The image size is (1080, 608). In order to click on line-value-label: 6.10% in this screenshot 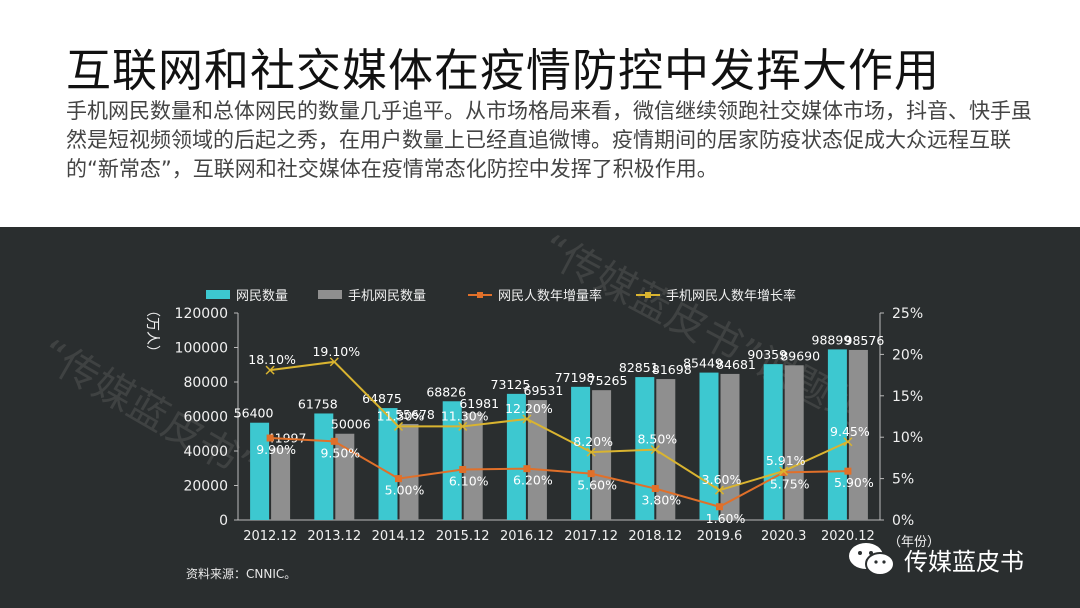, I will do `click(469, 480)`.